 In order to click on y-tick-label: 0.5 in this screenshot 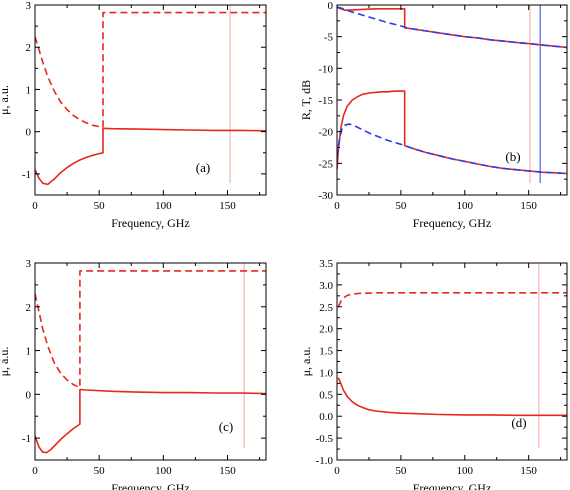, I will do `click(326, 395)`.